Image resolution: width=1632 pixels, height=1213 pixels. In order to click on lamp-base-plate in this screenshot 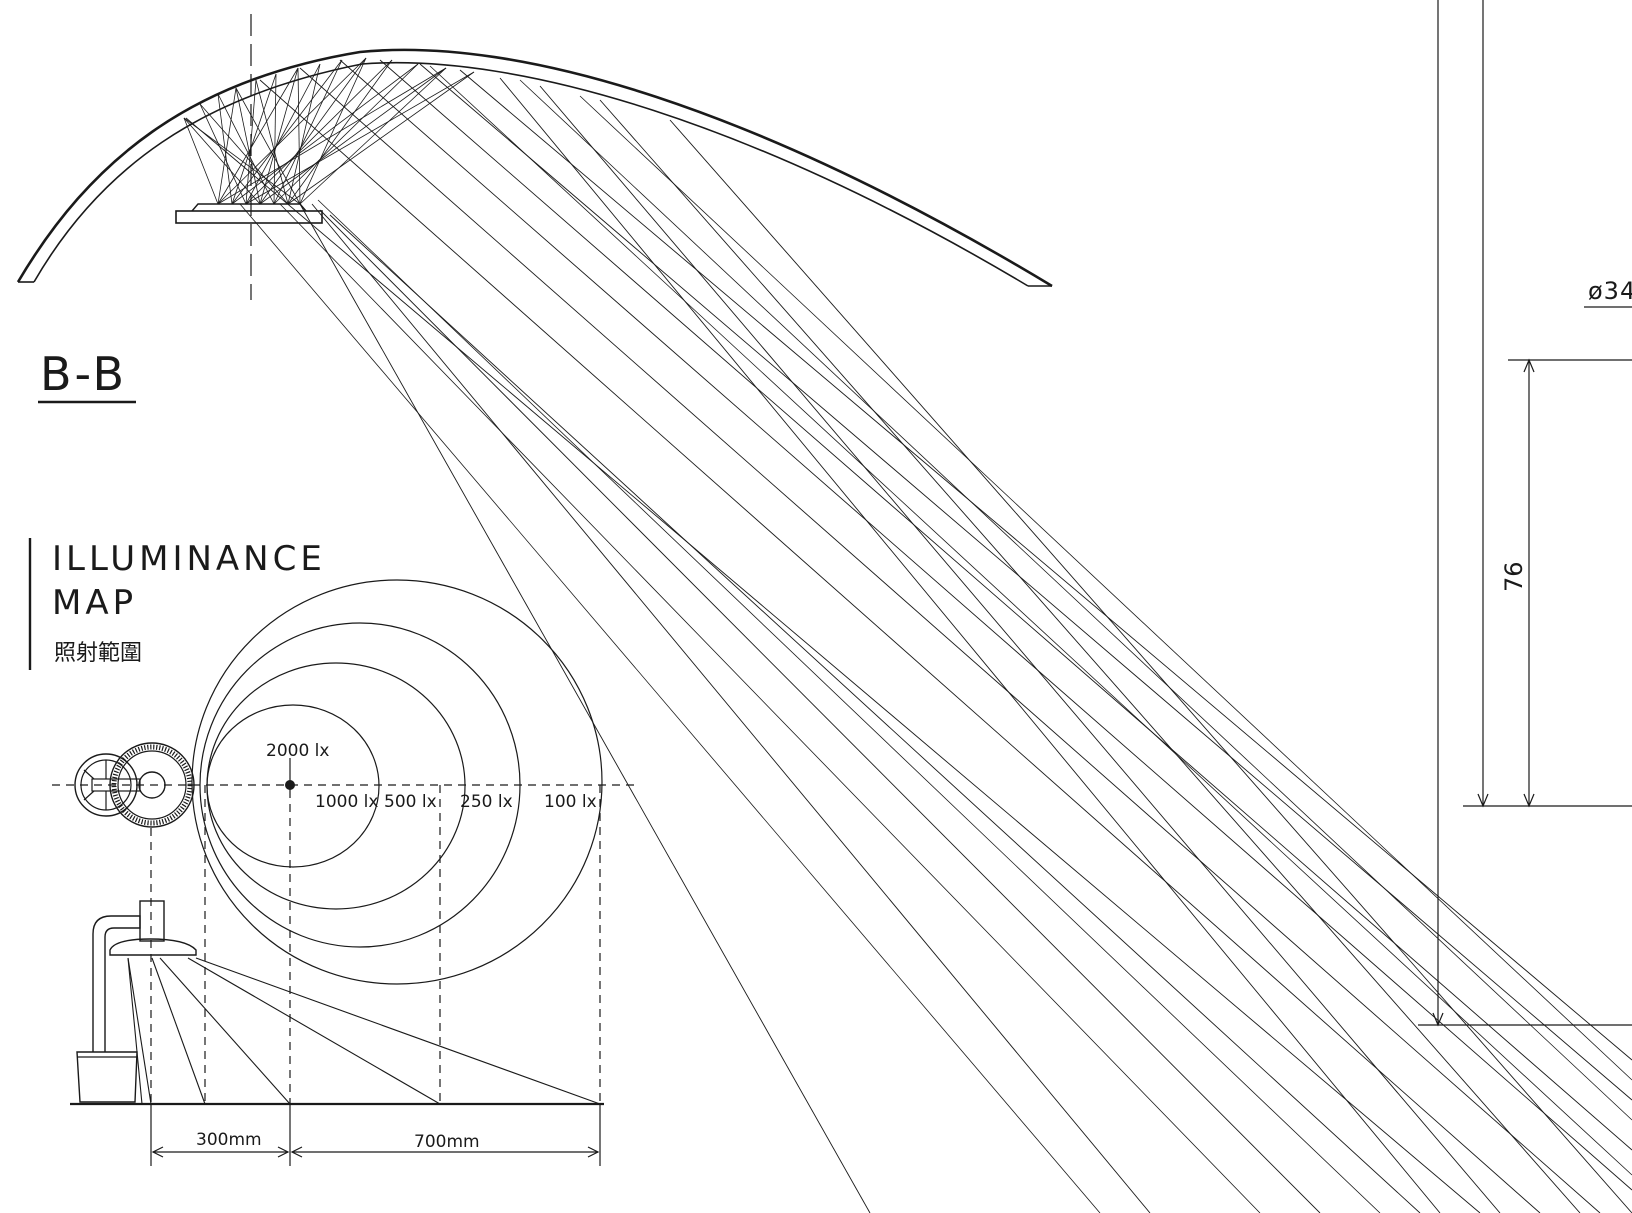, I will do `click(249, 217)`.